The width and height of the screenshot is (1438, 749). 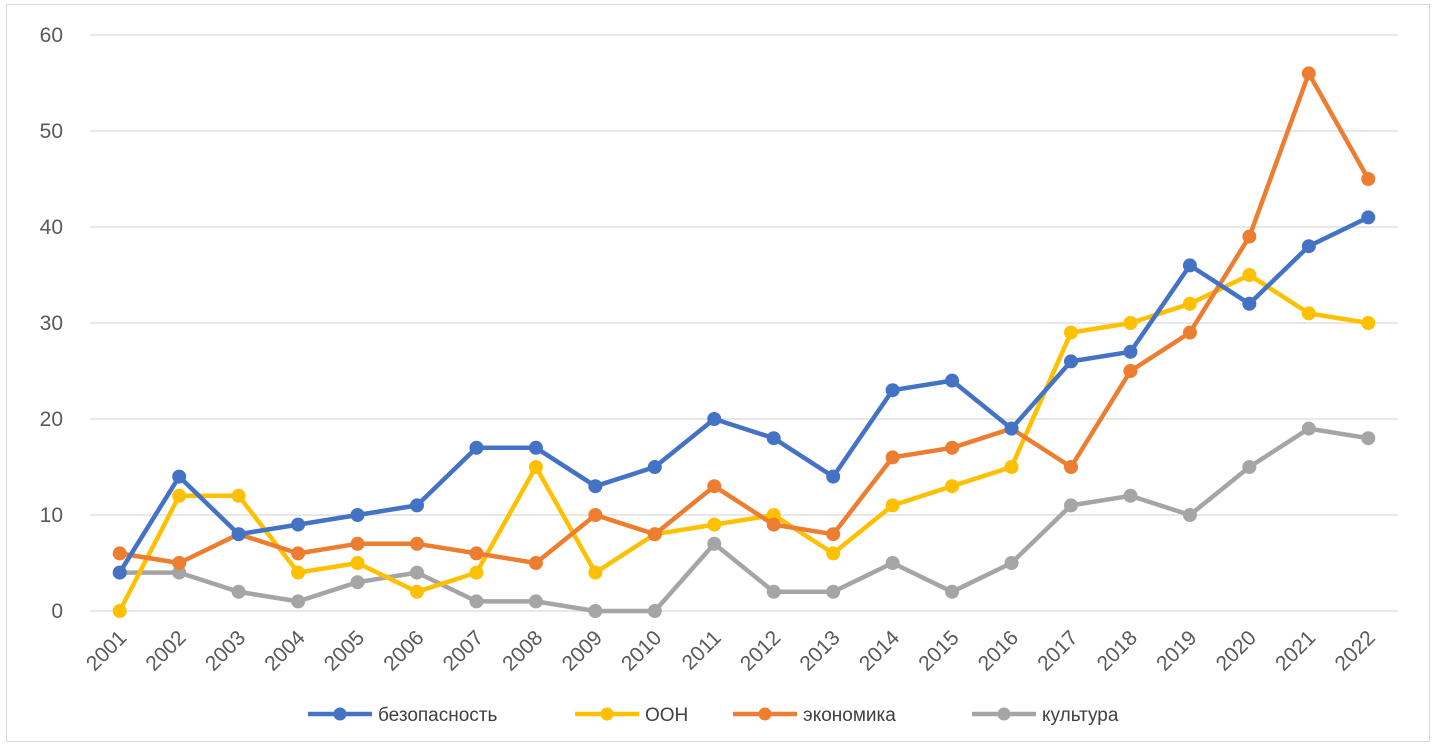 I want to click on legend-label-0: безопасность, so click(x=438, y=715).